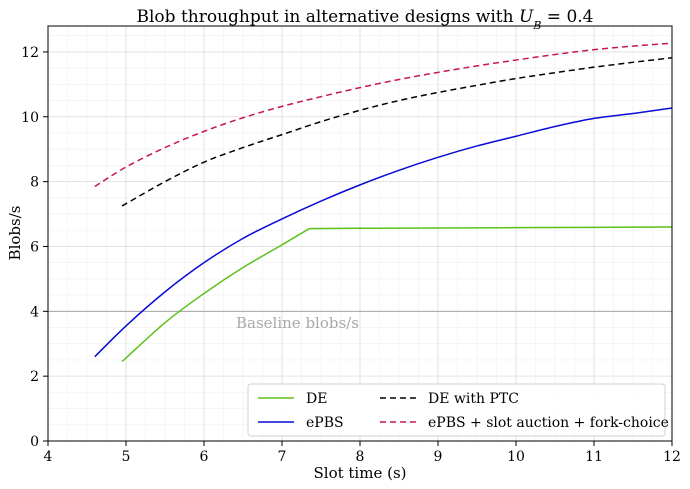 This screenshot has height=489, width=690. Describe the element at coordinates (360, 473) in the screenshot. I see `x-axis-label: Slot time (s)` at that location.